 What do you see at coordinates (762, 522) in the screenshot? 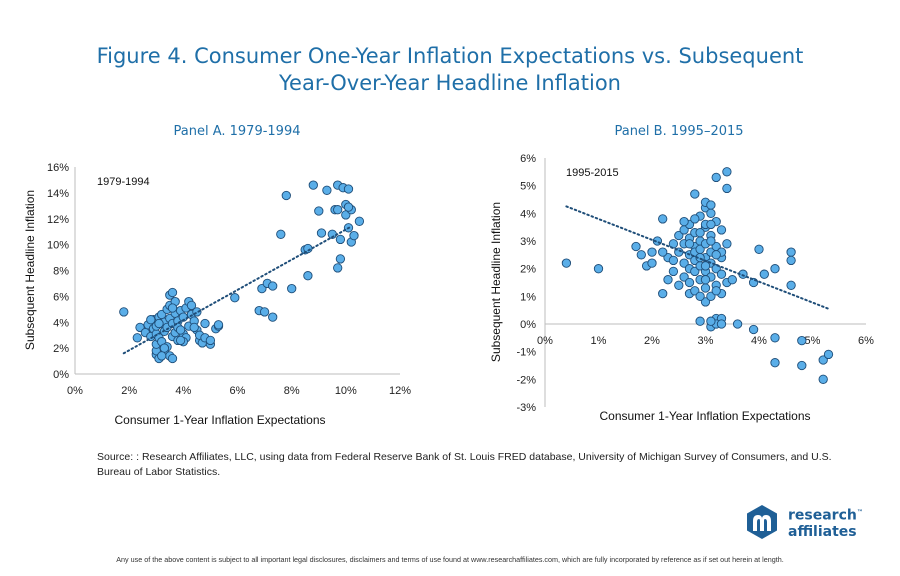
I see `logo-mark-icon` at bounding box center [762, 522].